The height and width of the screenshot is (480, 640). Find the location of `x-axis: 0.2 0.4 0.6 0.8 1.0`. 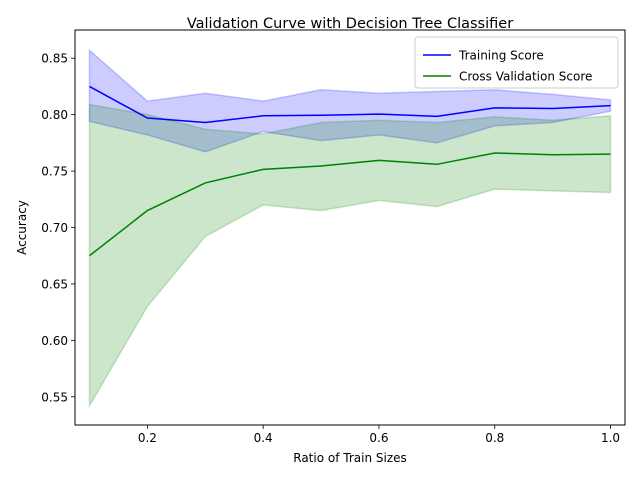

x-axis: 0.2 0.4 0.6 0.8 1.0 is located at coordinates (379, 435).